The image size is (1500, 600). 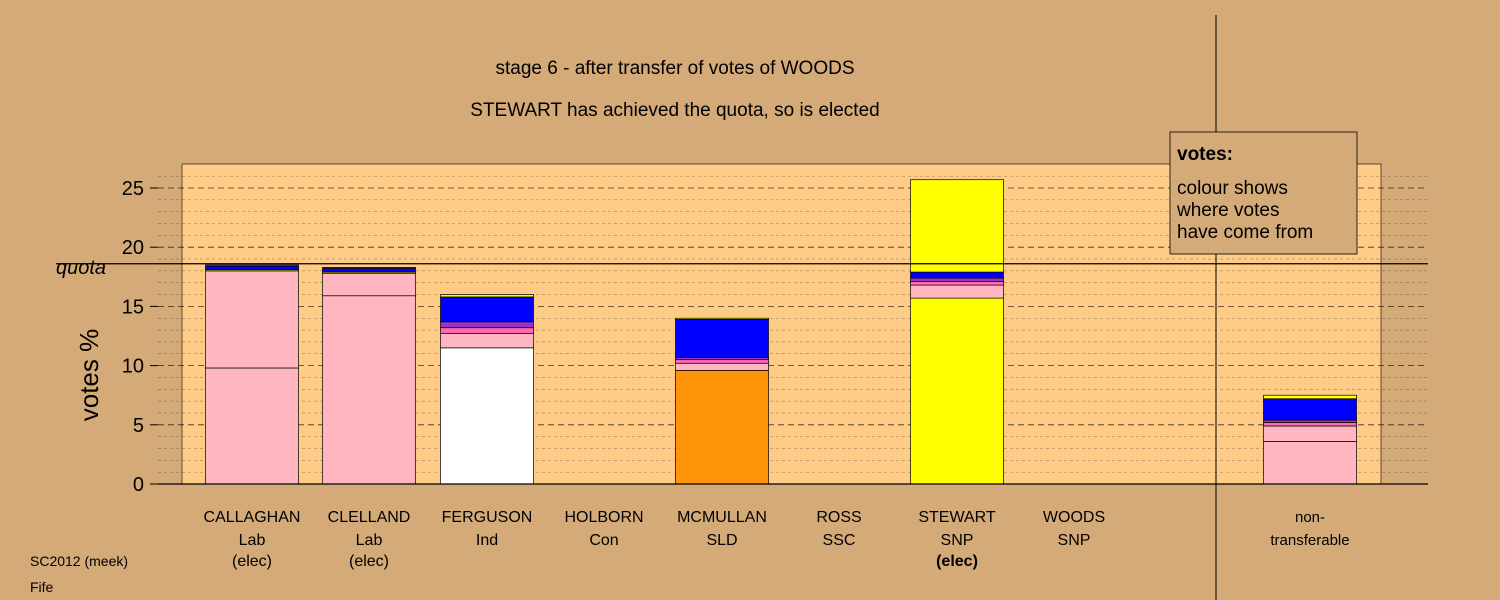 I want to click on y-tick-label: 10, so click(x=133, y=367).